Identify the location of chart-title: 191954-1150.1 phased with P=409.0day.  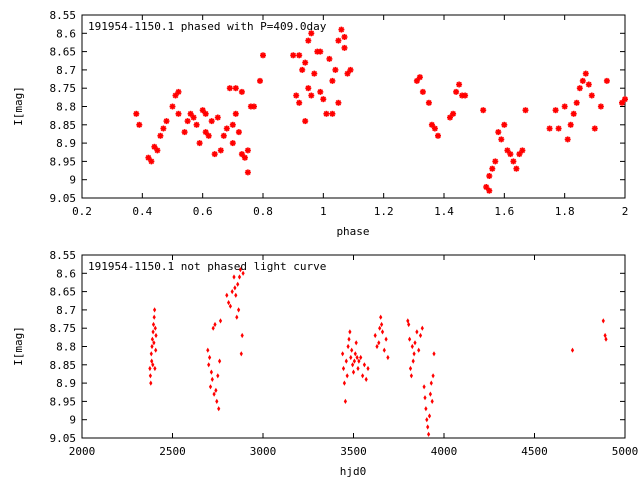
(207, 26).